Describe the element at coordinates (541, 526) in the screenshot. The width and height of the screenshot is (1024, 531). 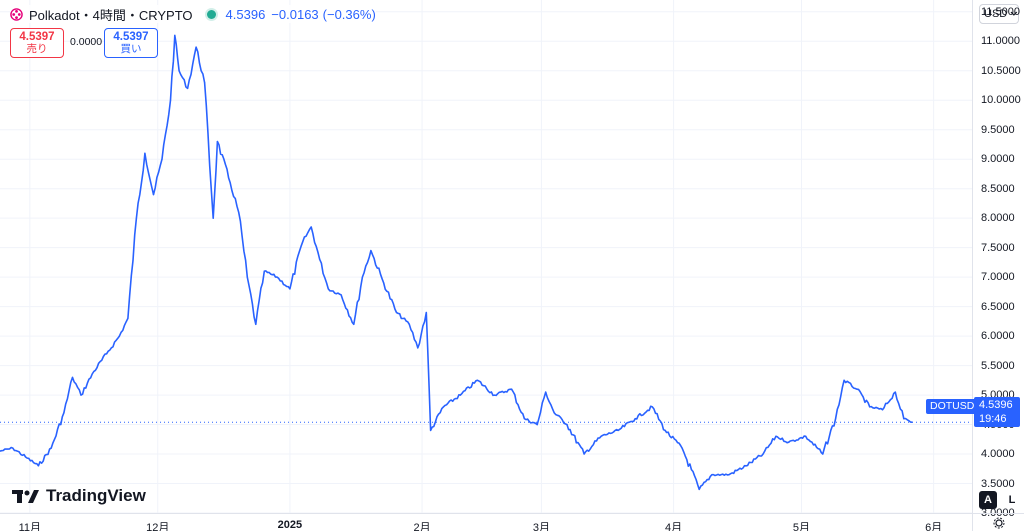
I see `x-tick-label: 3月` at that location.